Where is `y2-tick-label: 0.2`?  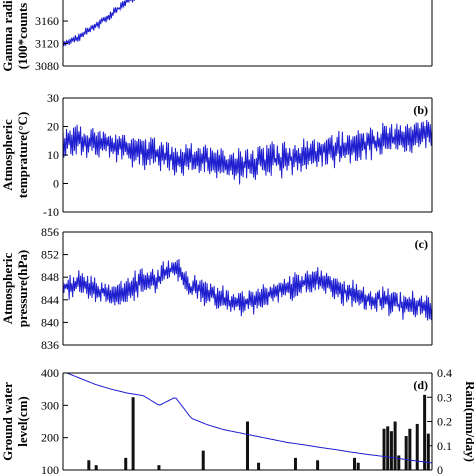
y2-tick-label: 0.2 is located at coordinates (444, 422).